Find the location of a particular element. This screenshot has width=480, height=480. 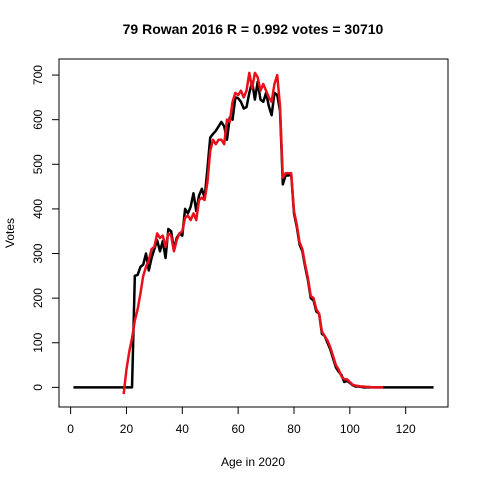

chart-title: 79 Rowan 2016 R = 0.992 votes = 30710 is located at coordinates (253, 29).